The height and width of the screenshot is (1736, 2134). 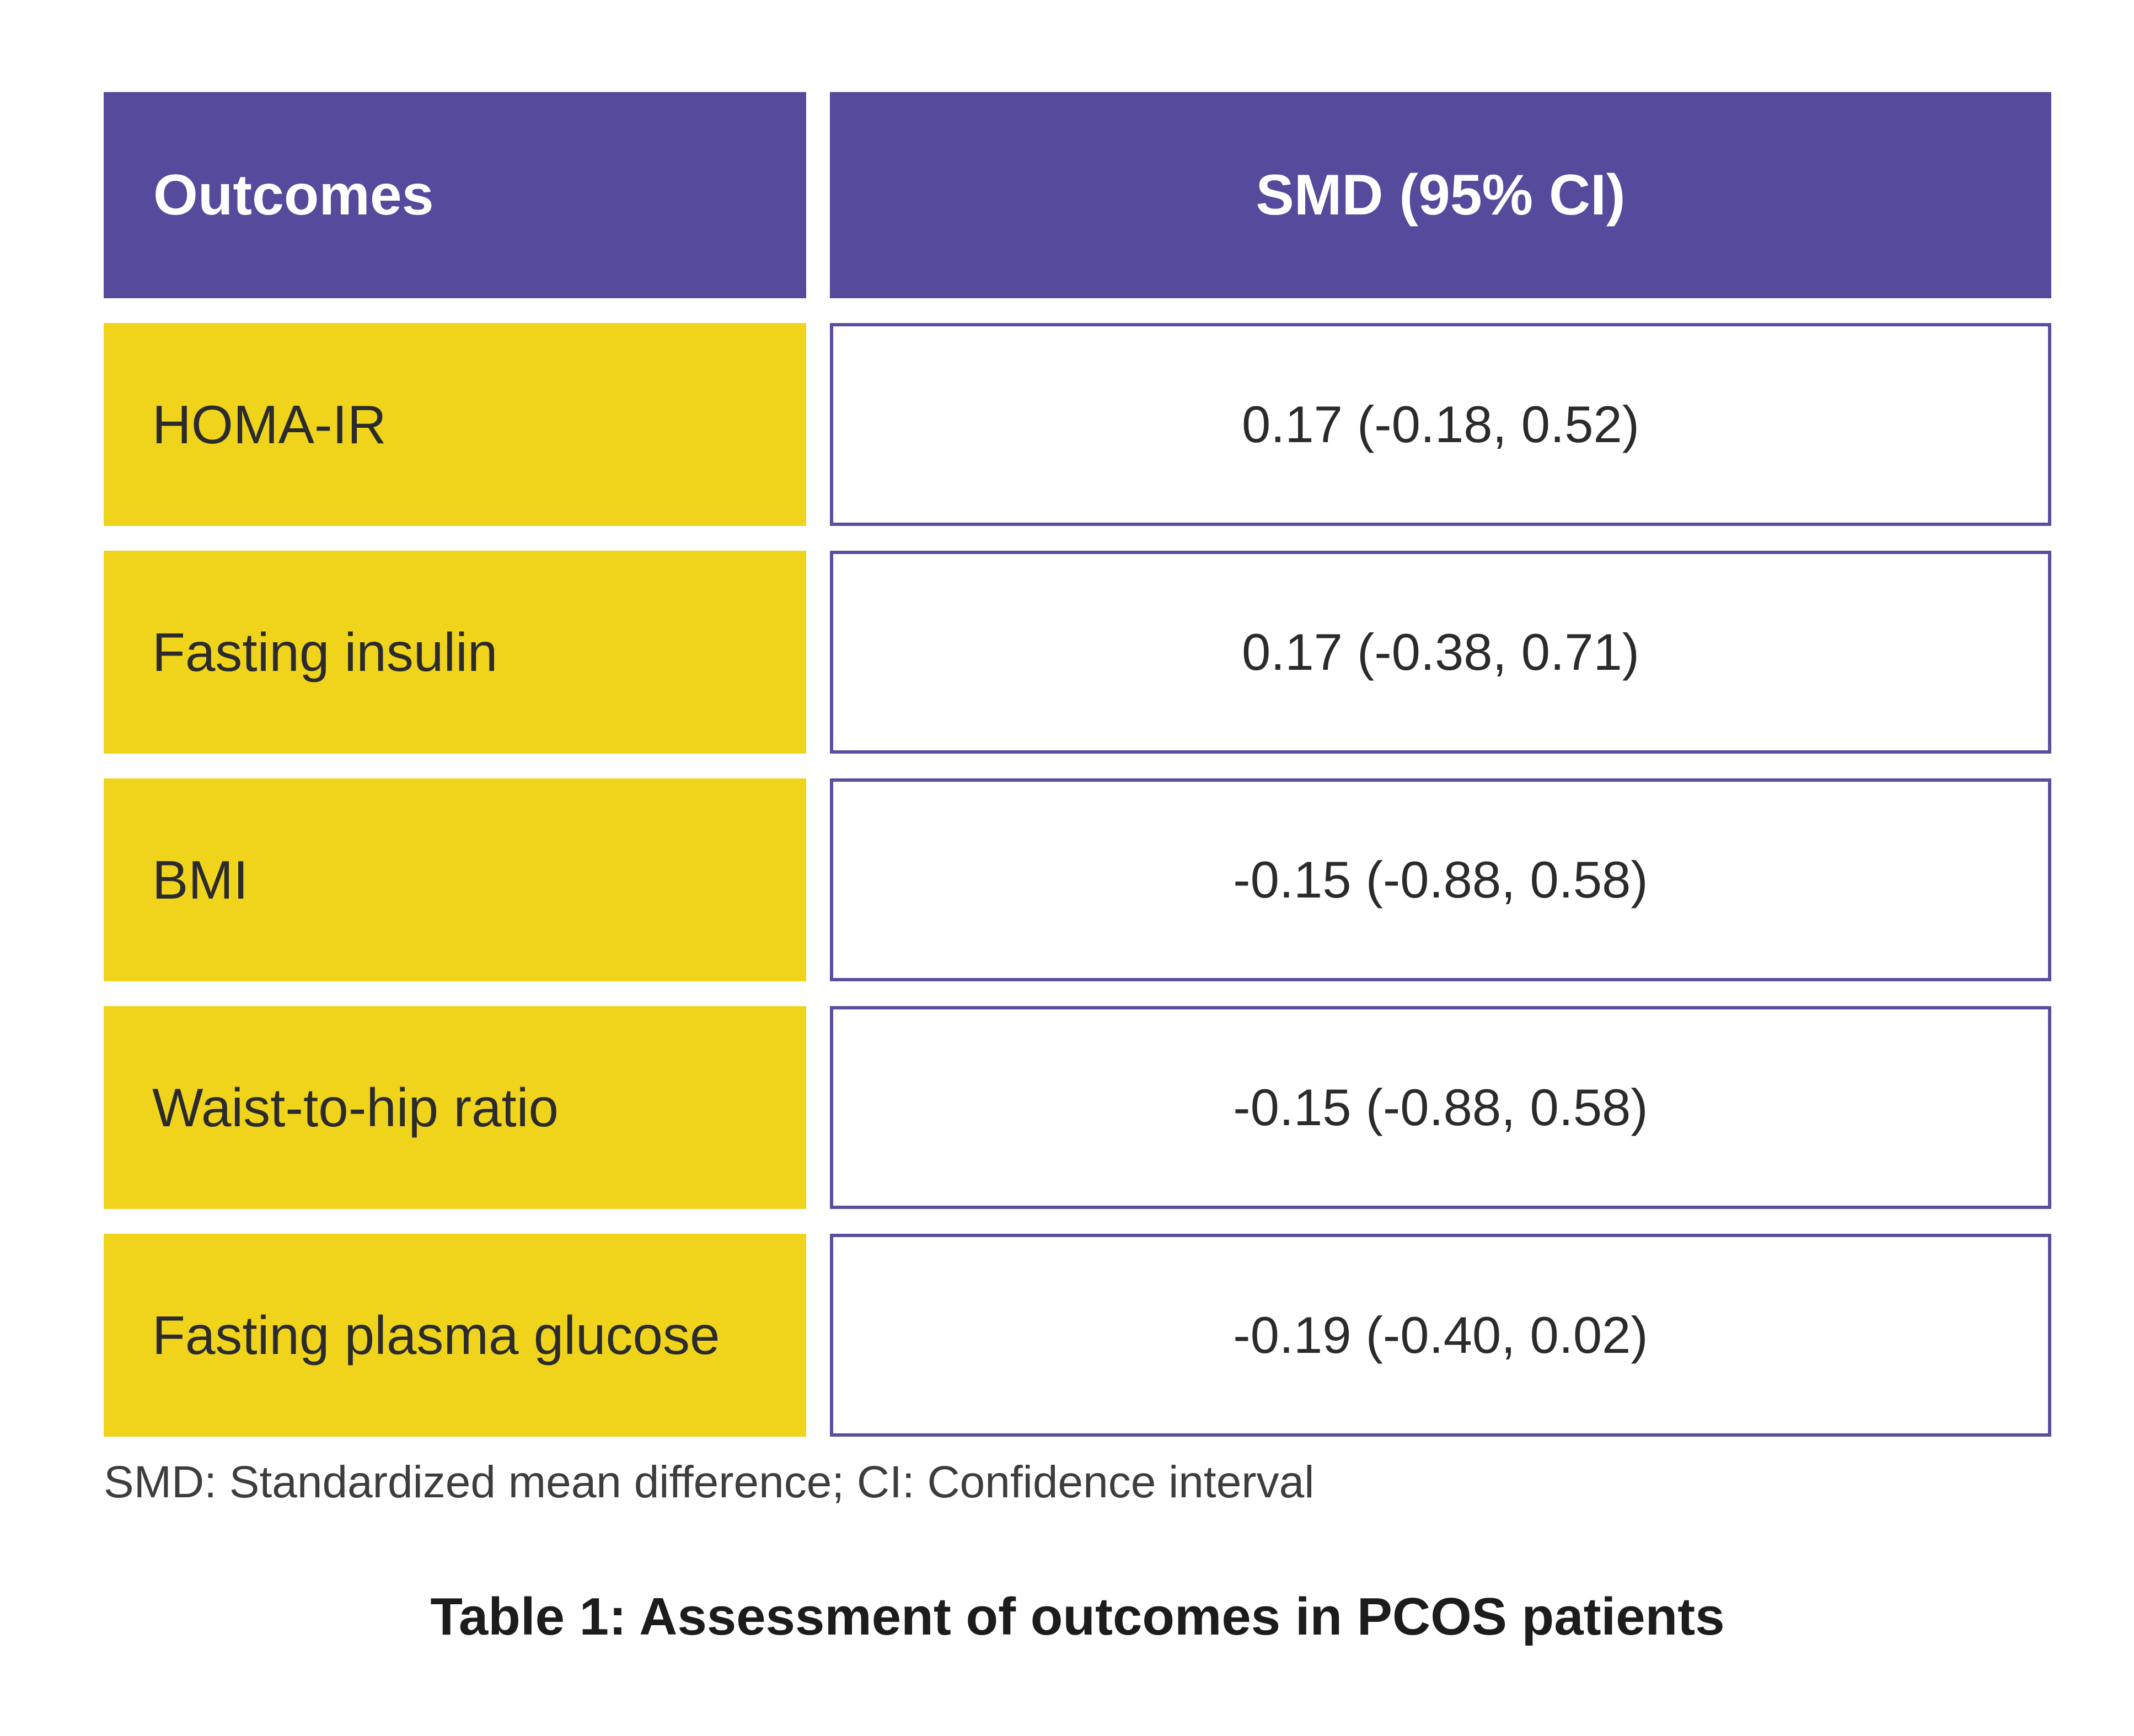 What do you see at coordinates (1440, 424) in the screenshot?
I see `smd-cell-homa-ir: 0.17 (-0.18, 0.52)` at bounding box center [1440, 424].